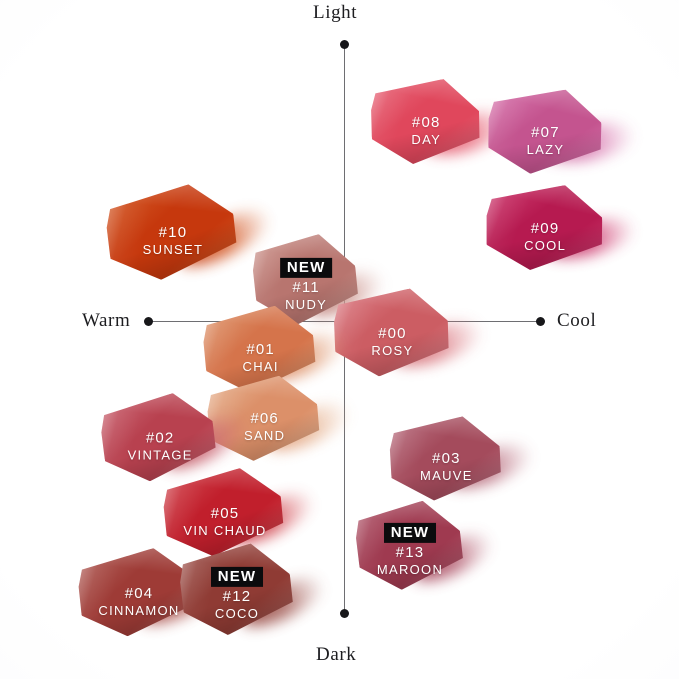  What do you see at coordinates (540, 321) in the screenshot?
I see `axis-endpoint-cool` at bounding box center [540, 321].